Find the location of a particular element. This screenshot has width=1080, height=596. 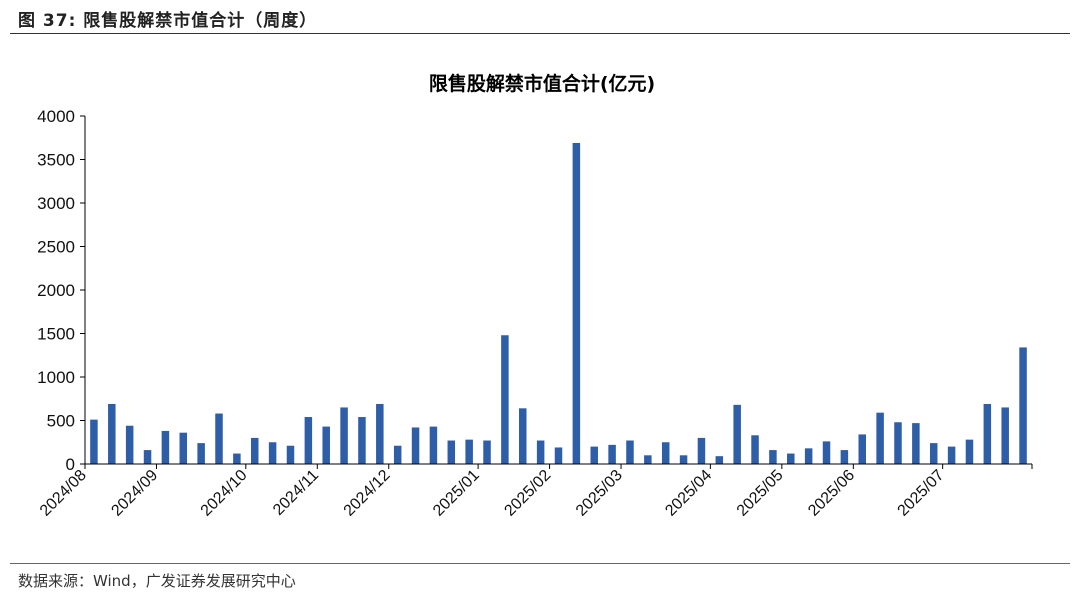

x-tick-label: 2025/01 is located at coordinates (456, 493).